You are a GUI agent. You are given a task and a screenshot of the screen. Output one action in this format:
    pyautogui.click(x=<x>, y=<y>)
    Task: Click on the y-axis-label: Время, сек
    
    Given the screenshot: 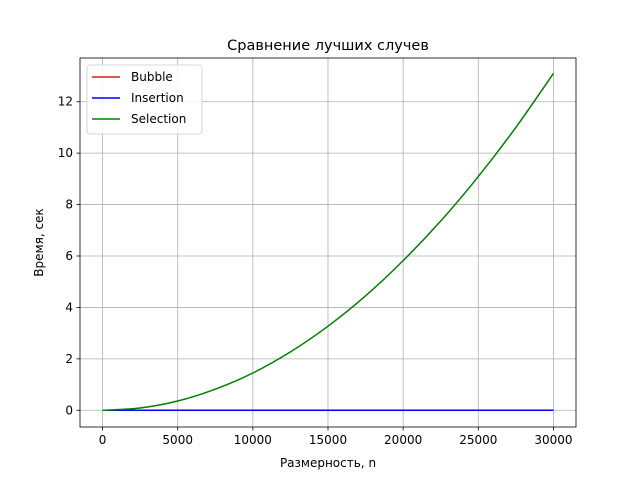 What is the action you would take?
    pyautogui.click(x=39, y=242)
    